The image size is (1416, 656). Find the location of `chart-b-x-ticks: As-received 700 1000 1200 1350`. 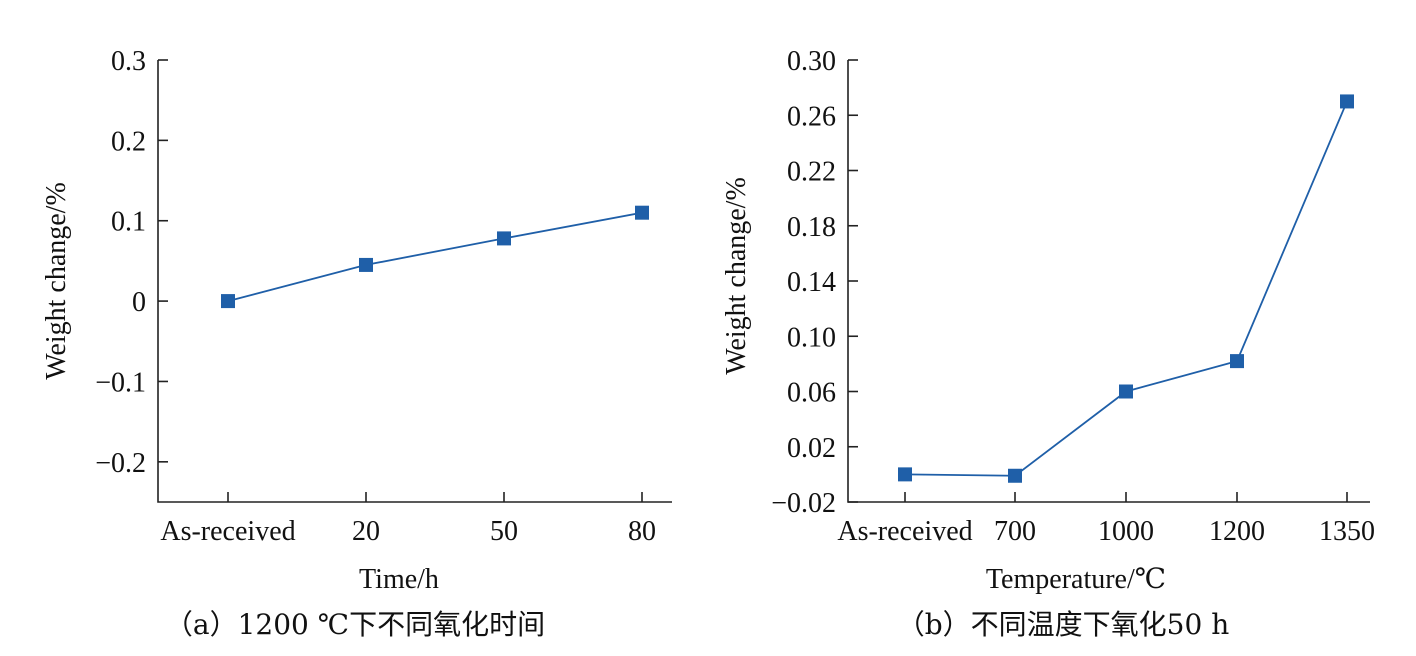

chart-b-x-ticks: As-received 700 1000 1200 1350 is located at coordinates (1106, 519).